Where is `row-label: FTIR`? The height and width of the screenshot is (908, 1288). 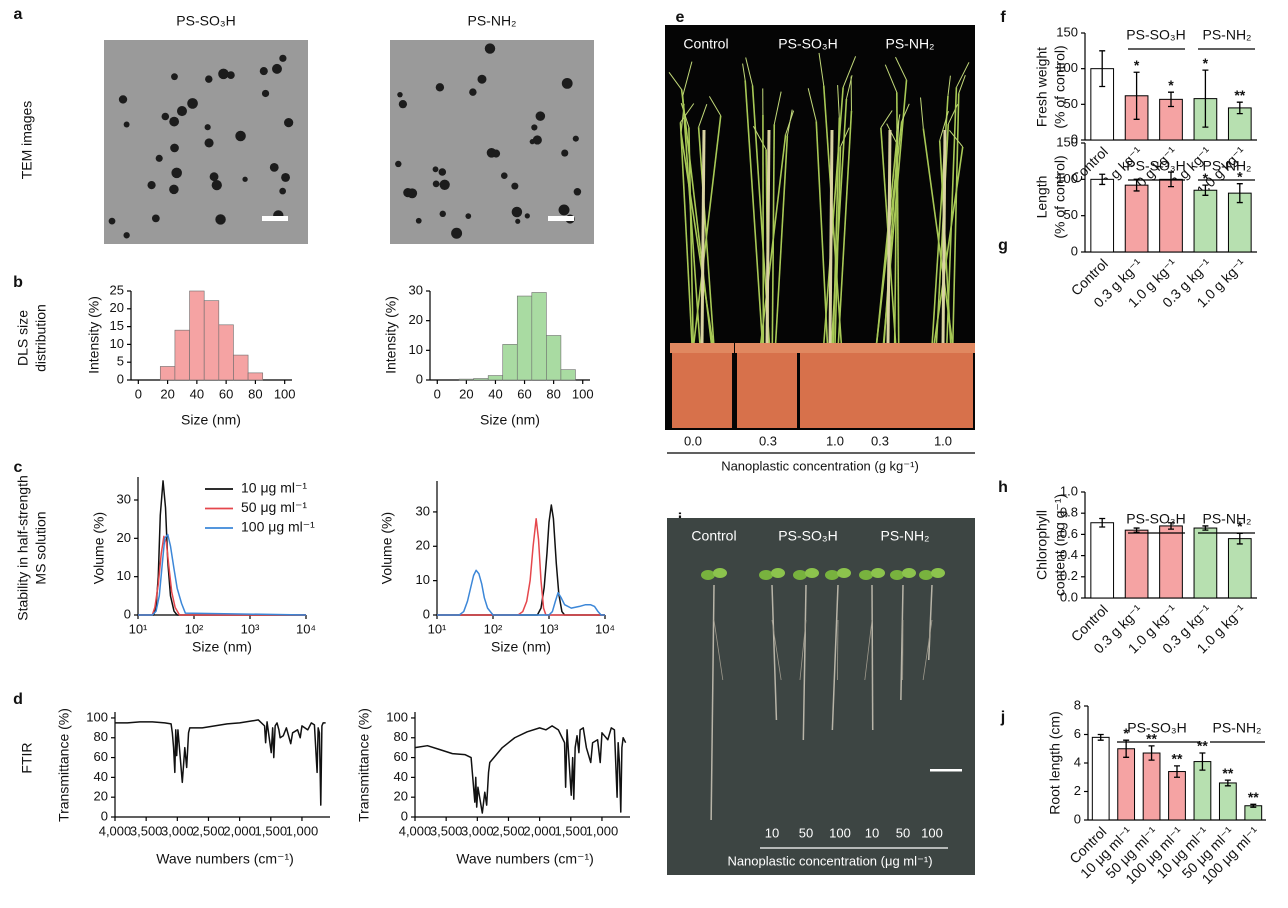 row-label: FTIR is located at coordinates (27, 757).